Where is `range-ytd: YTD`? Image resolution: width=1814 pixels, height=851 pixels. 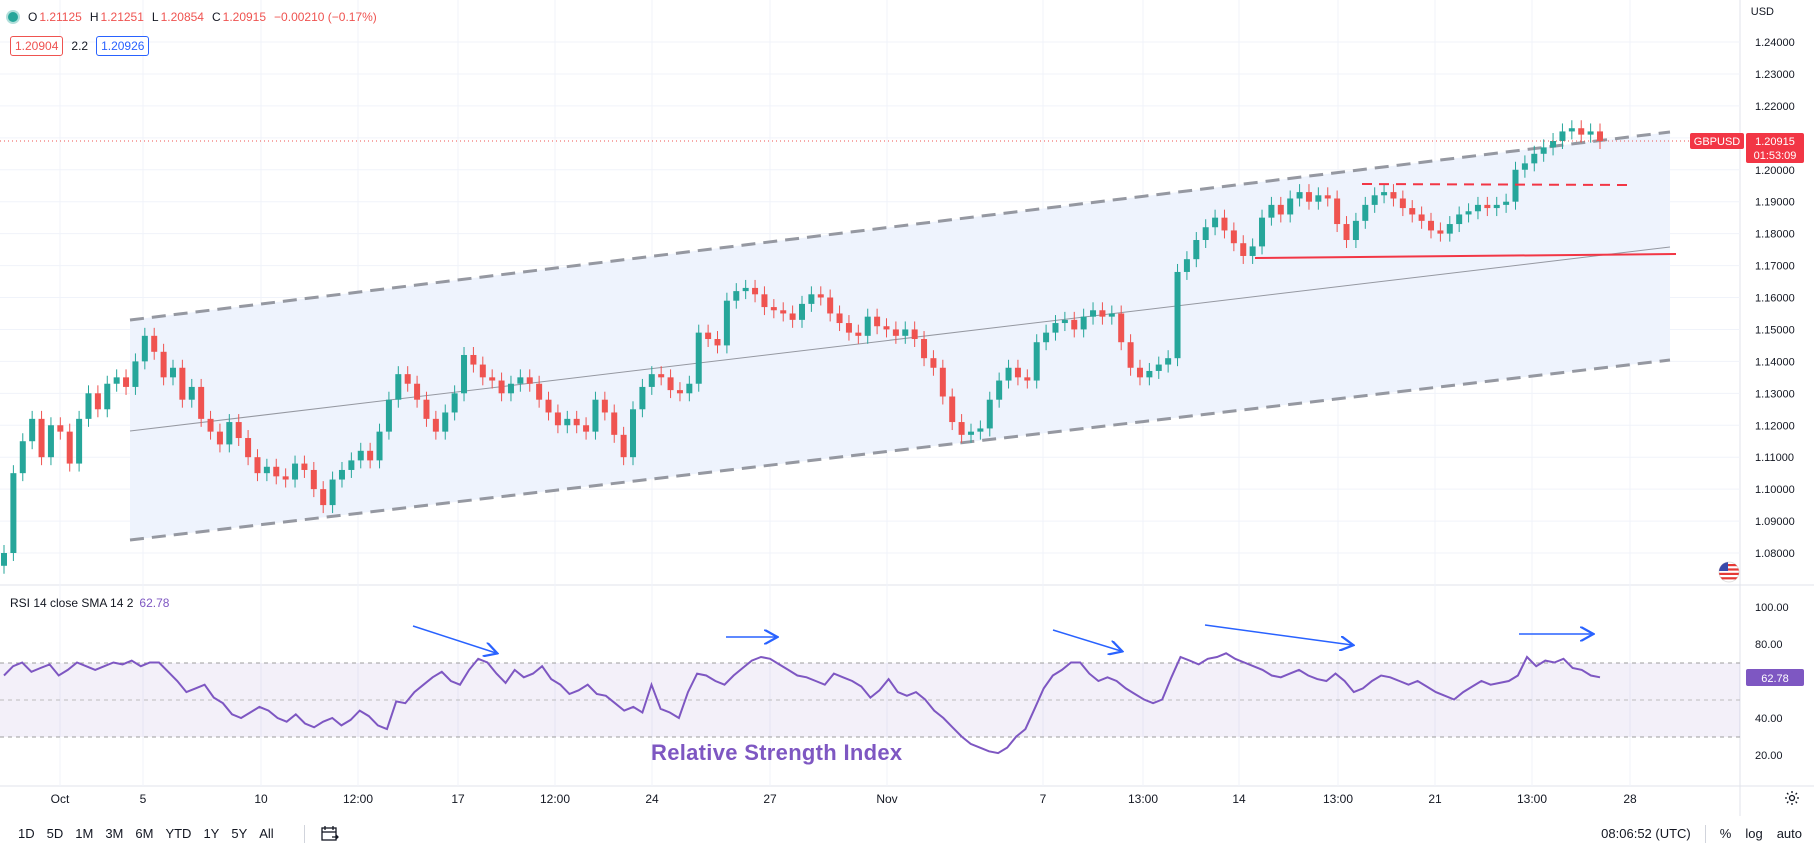 range-ytd: YTD is located at coordinates (178, 833).